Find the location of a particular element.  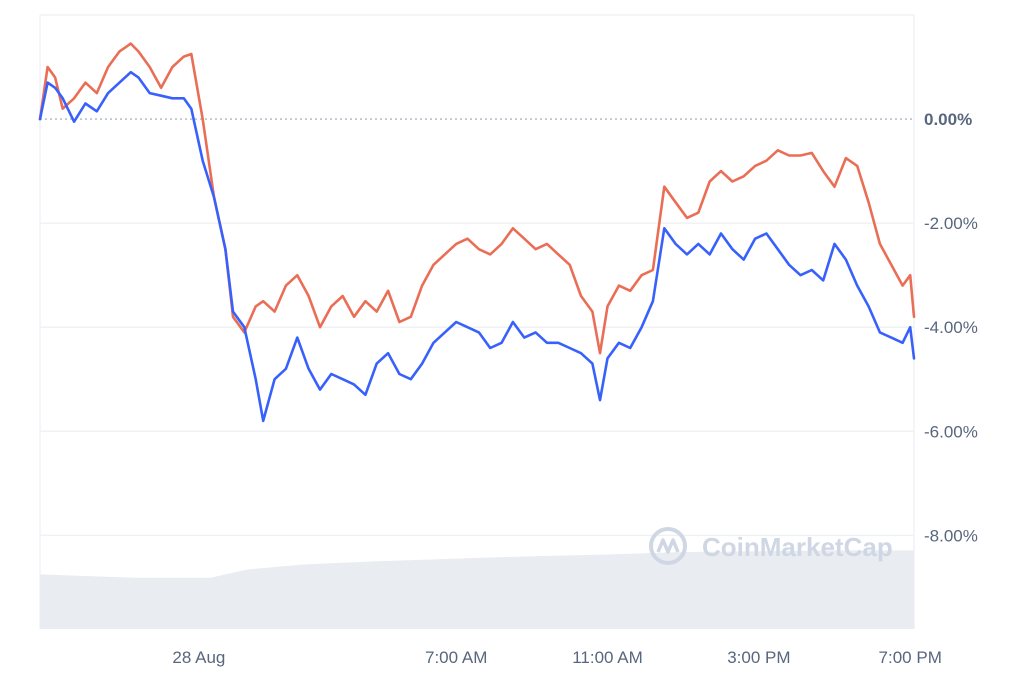

watermark-text: CoinMarketCap is located at coordinates (797, 547).